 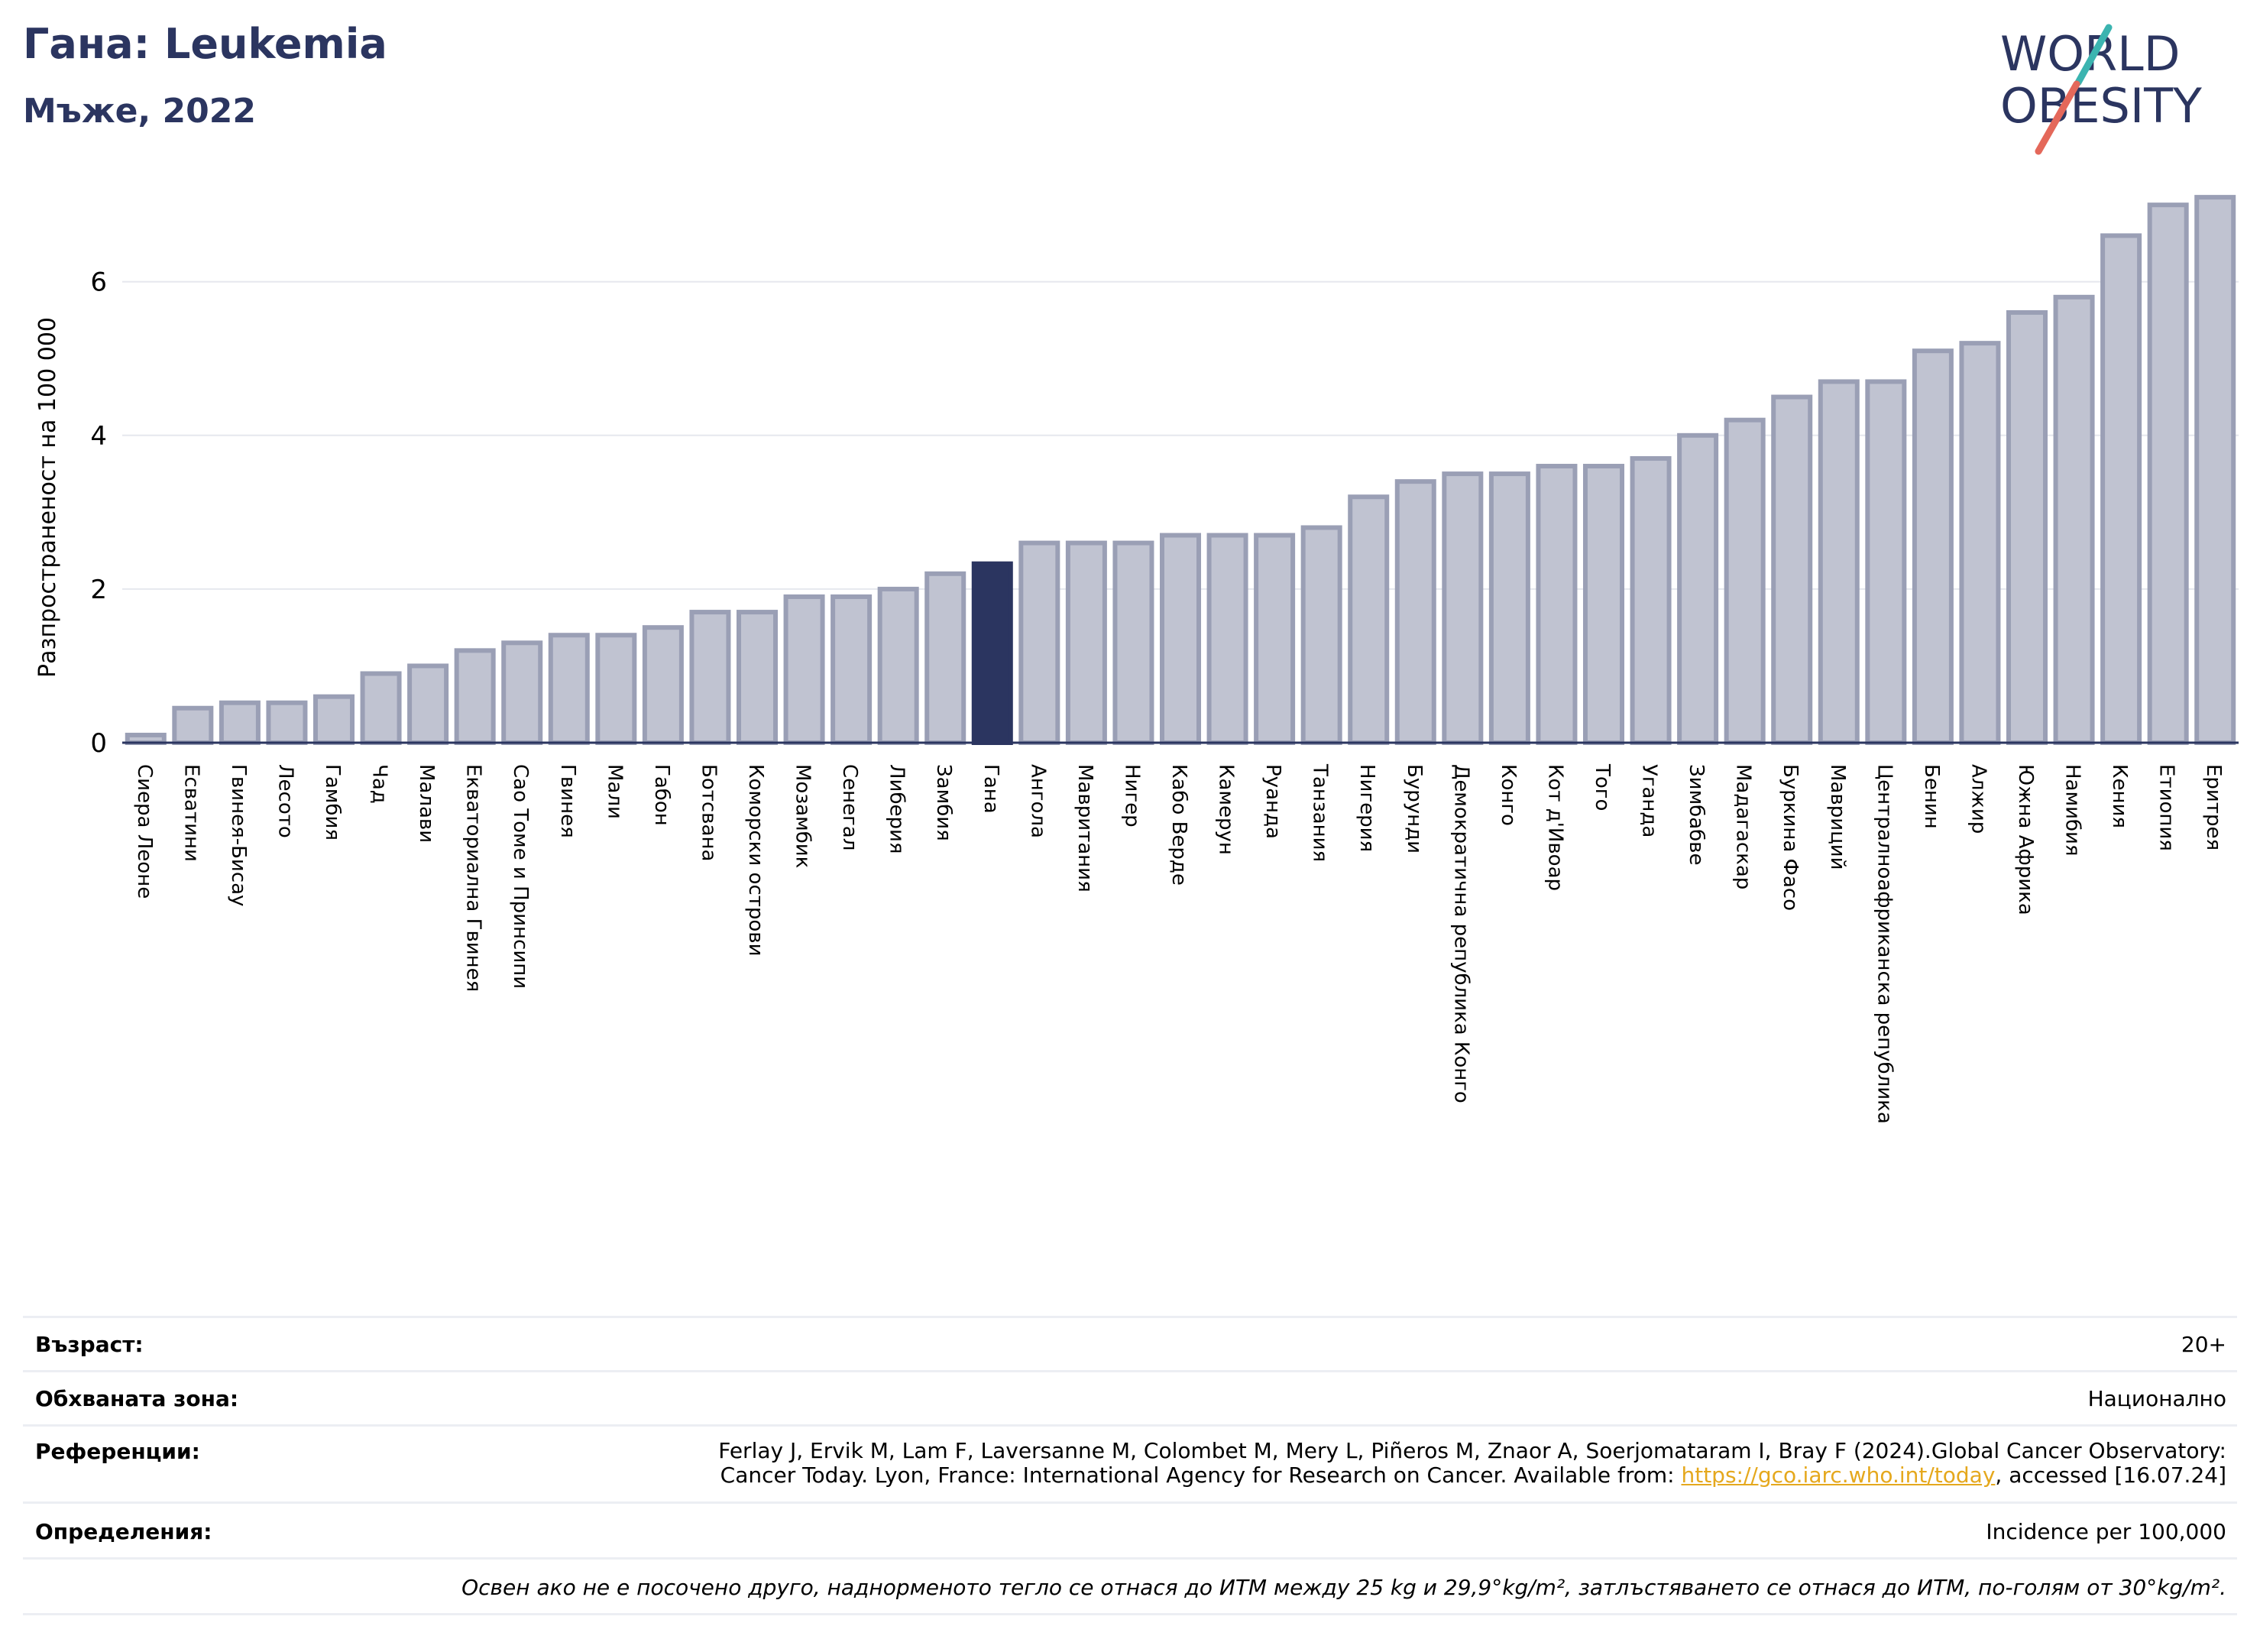 What do you see at coordinates (1272, 801) in the screenshot?
I see `x-tick-label: Руанда` at bounding box center [1272, 801].